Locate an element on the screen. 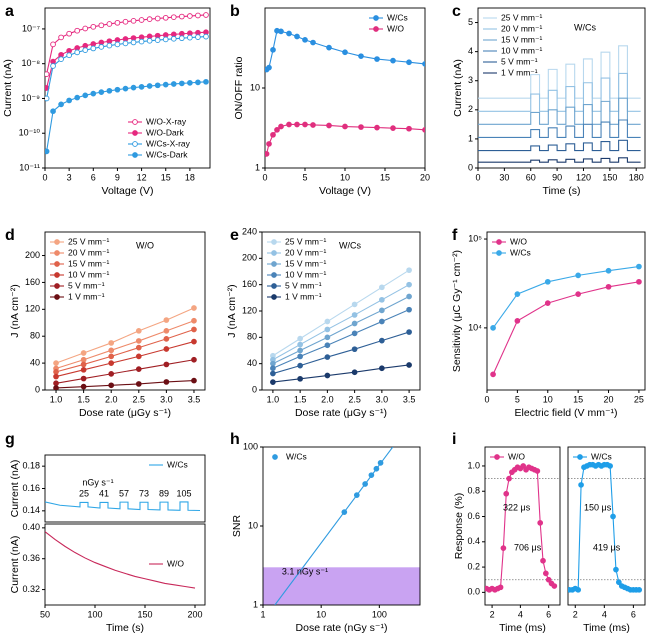 Image resolution: width=651 pixels, height=642 pixels. y-axis-label: Sensitivity (μC Gy⁻¹ cm⁻²) is located at coordinates (457, 311).